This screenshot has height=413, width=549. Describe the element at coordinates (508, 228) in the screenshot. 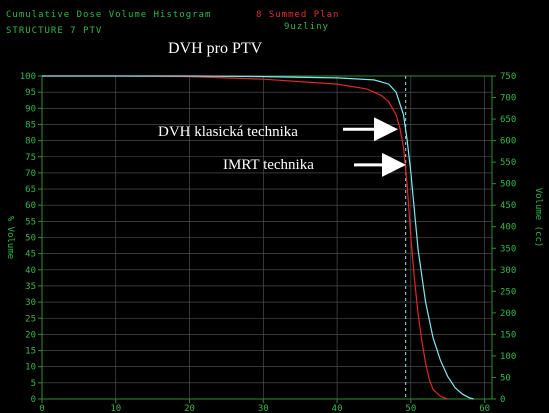

I see `y2-tick-label-8: 400` at that location.